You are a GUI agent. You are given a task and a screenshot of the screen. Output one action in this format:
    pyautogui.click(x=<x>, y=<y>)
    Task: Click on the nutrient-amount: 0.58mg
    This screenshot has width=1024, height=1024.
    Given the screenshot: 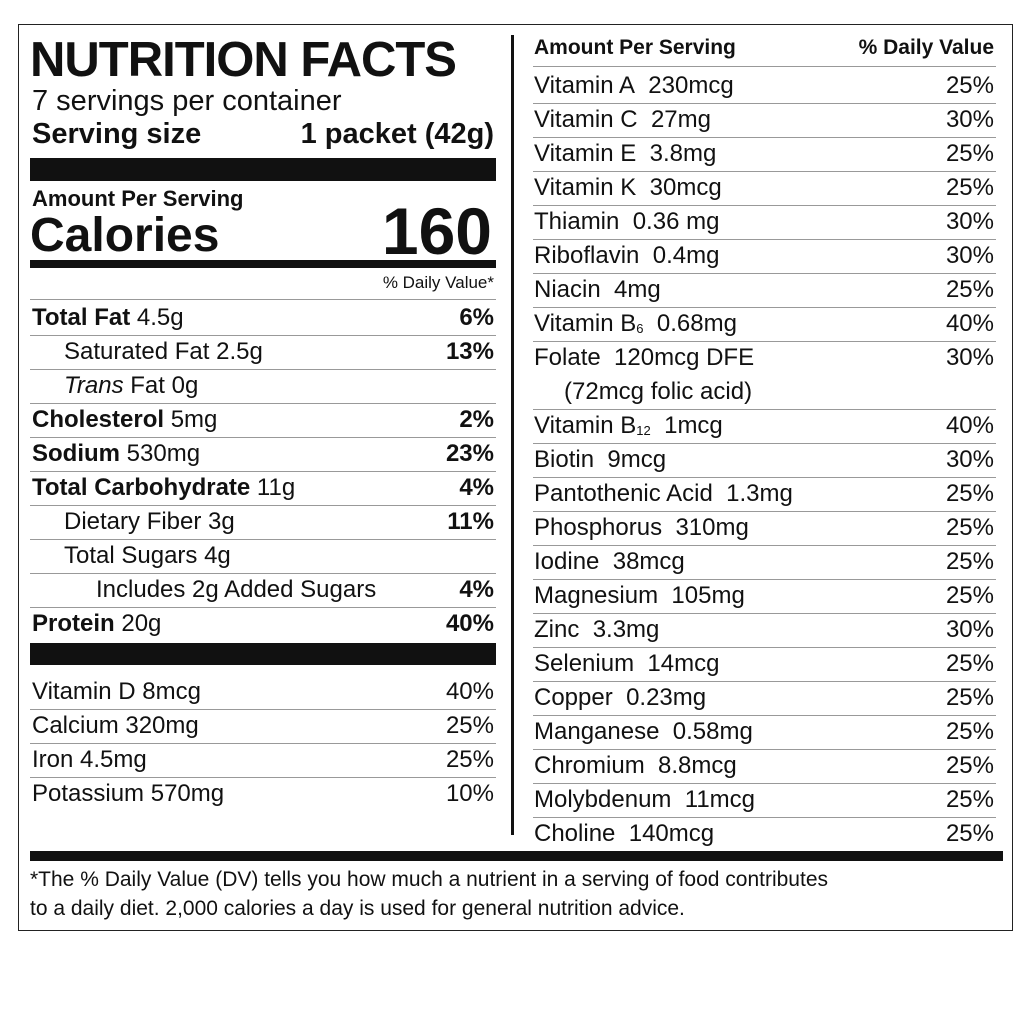 What is the action you would take?
    pyautogui.click(x=712, y=731)
    